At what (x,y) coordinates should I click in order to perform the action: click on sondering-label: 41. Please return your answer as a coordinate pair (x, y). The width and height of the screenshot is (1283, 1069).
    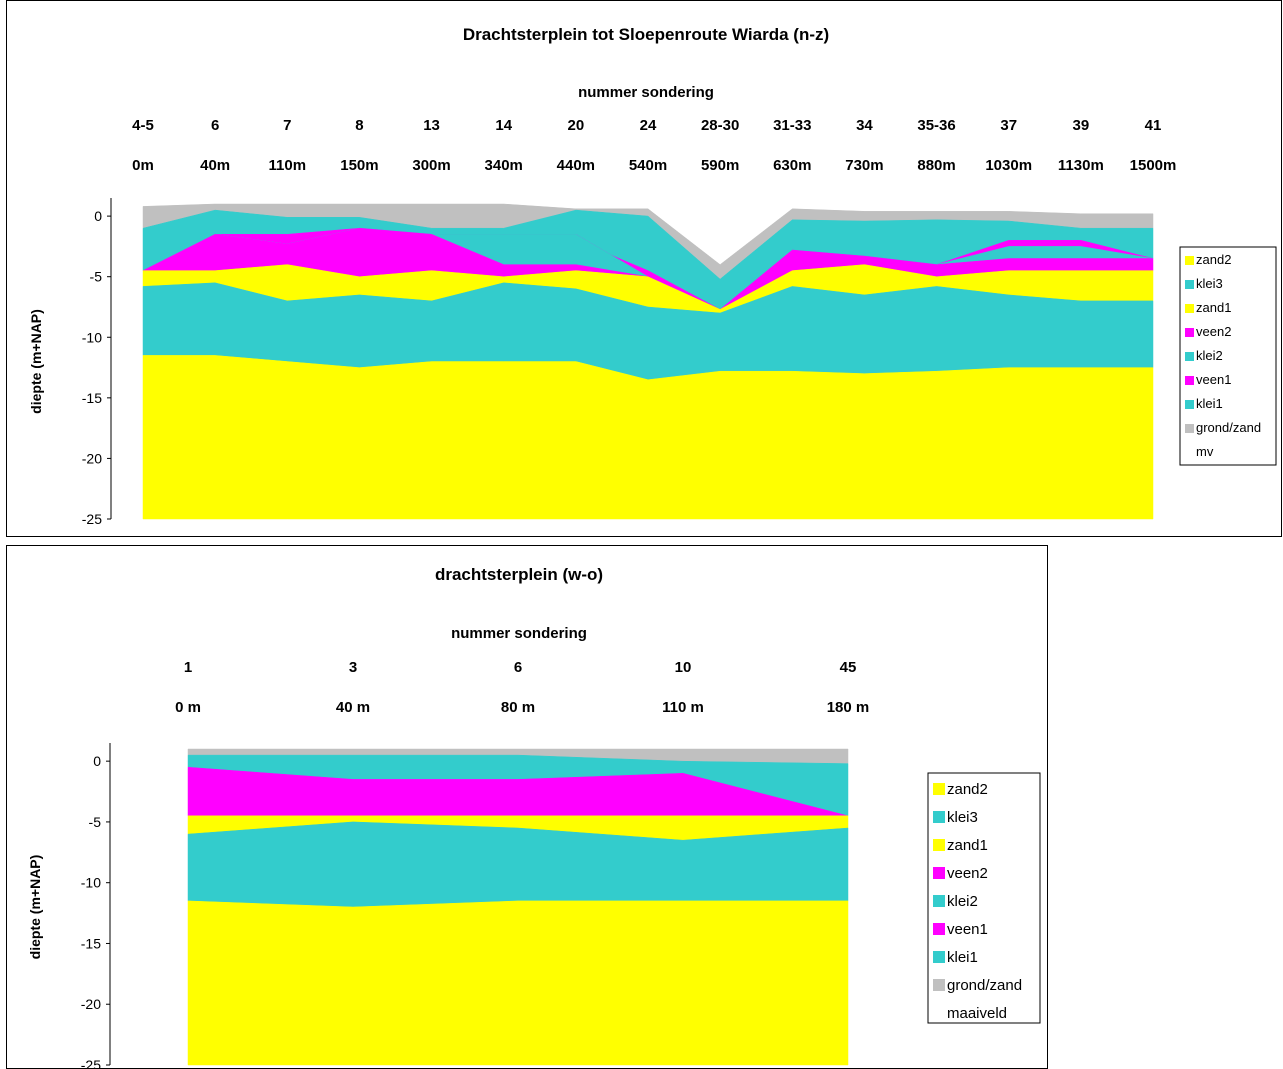
    Looking at the image, I should click on (1153, 125).